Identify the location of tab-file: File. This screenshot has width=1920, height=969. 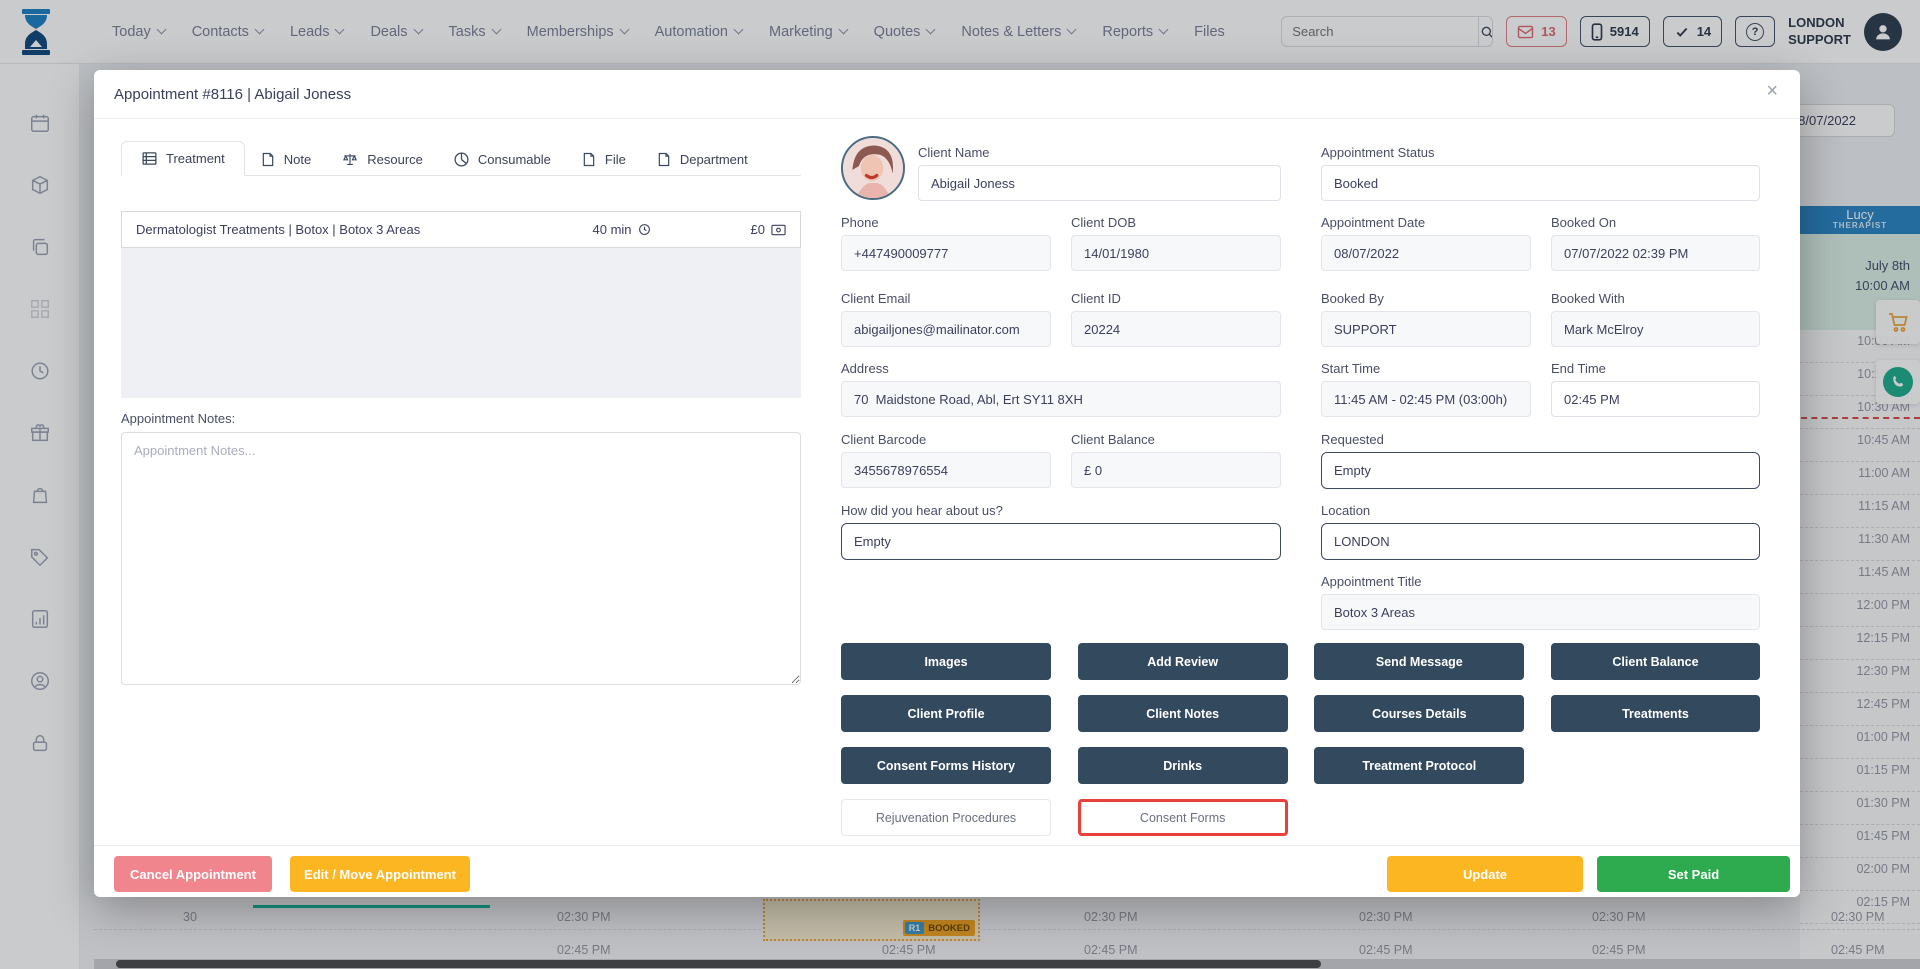
(603, 159).